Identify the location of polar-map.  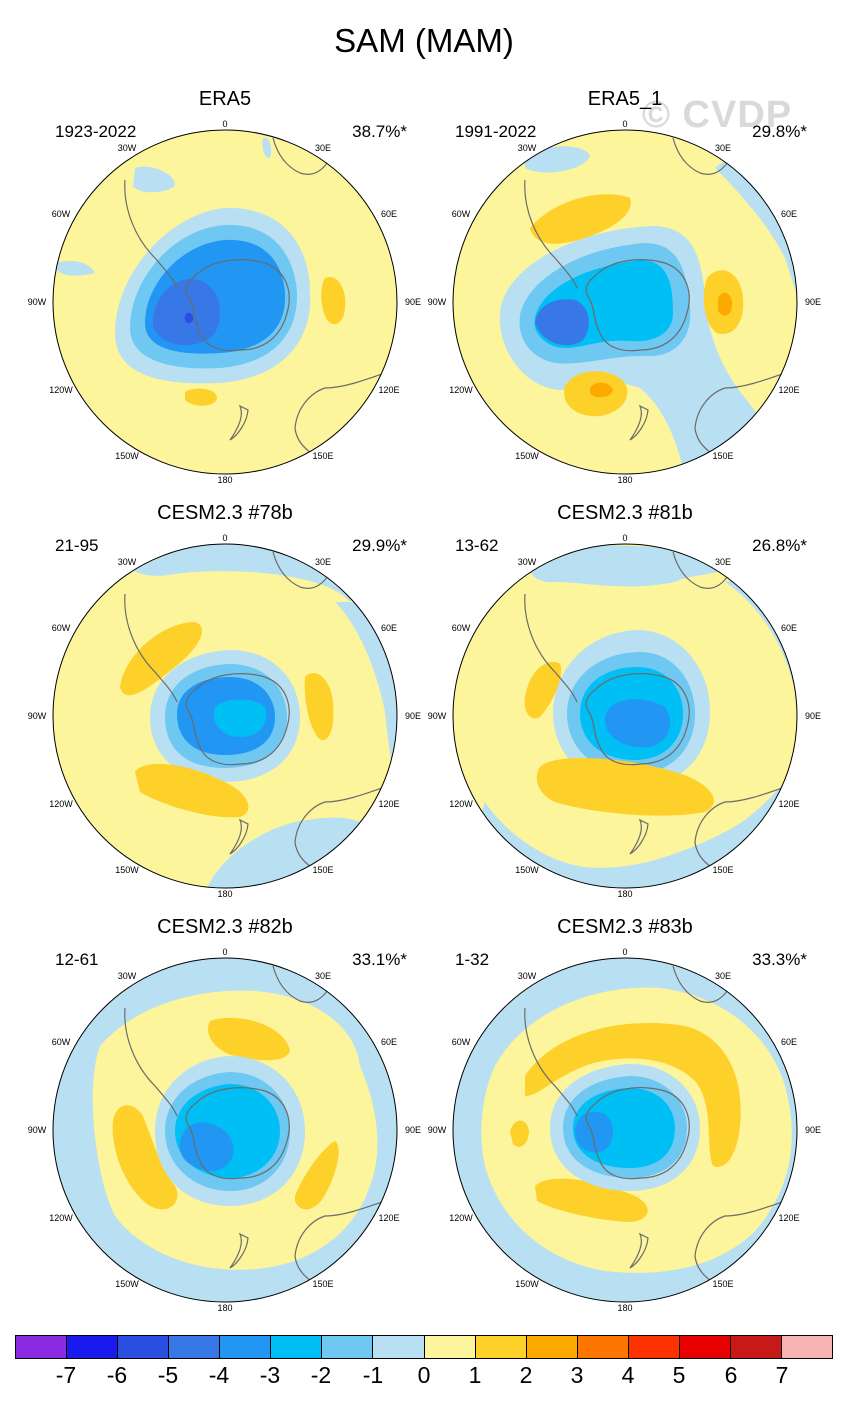
(225, 302).